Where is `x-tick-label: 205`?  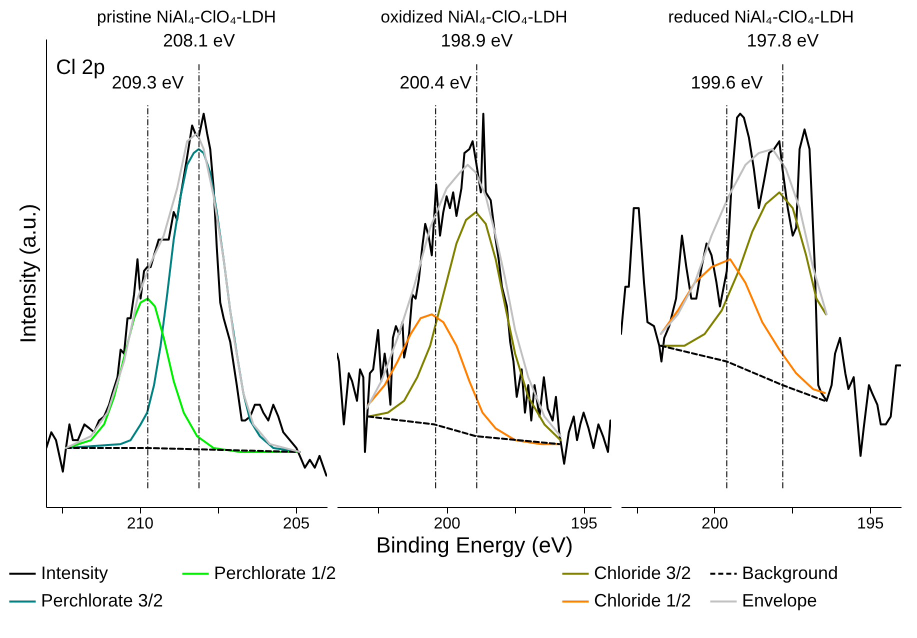
x-tick-label: 205 is located at coordinates (296, 524).